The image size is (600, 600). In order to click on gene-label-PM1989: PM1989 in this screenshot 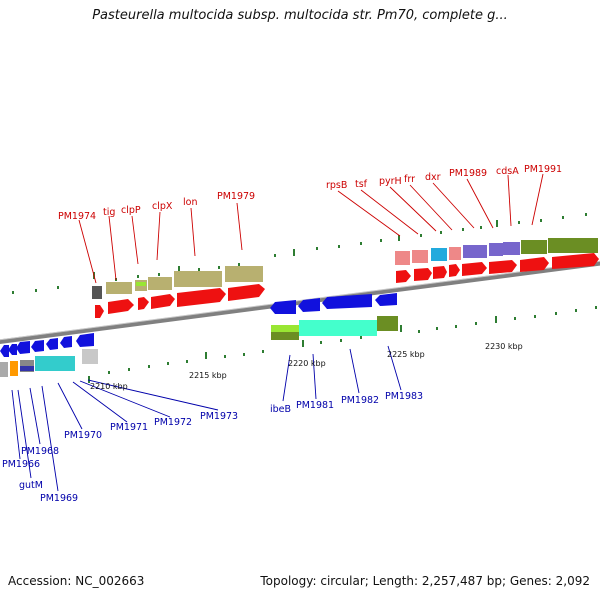, I will do `click(468, 173)`.